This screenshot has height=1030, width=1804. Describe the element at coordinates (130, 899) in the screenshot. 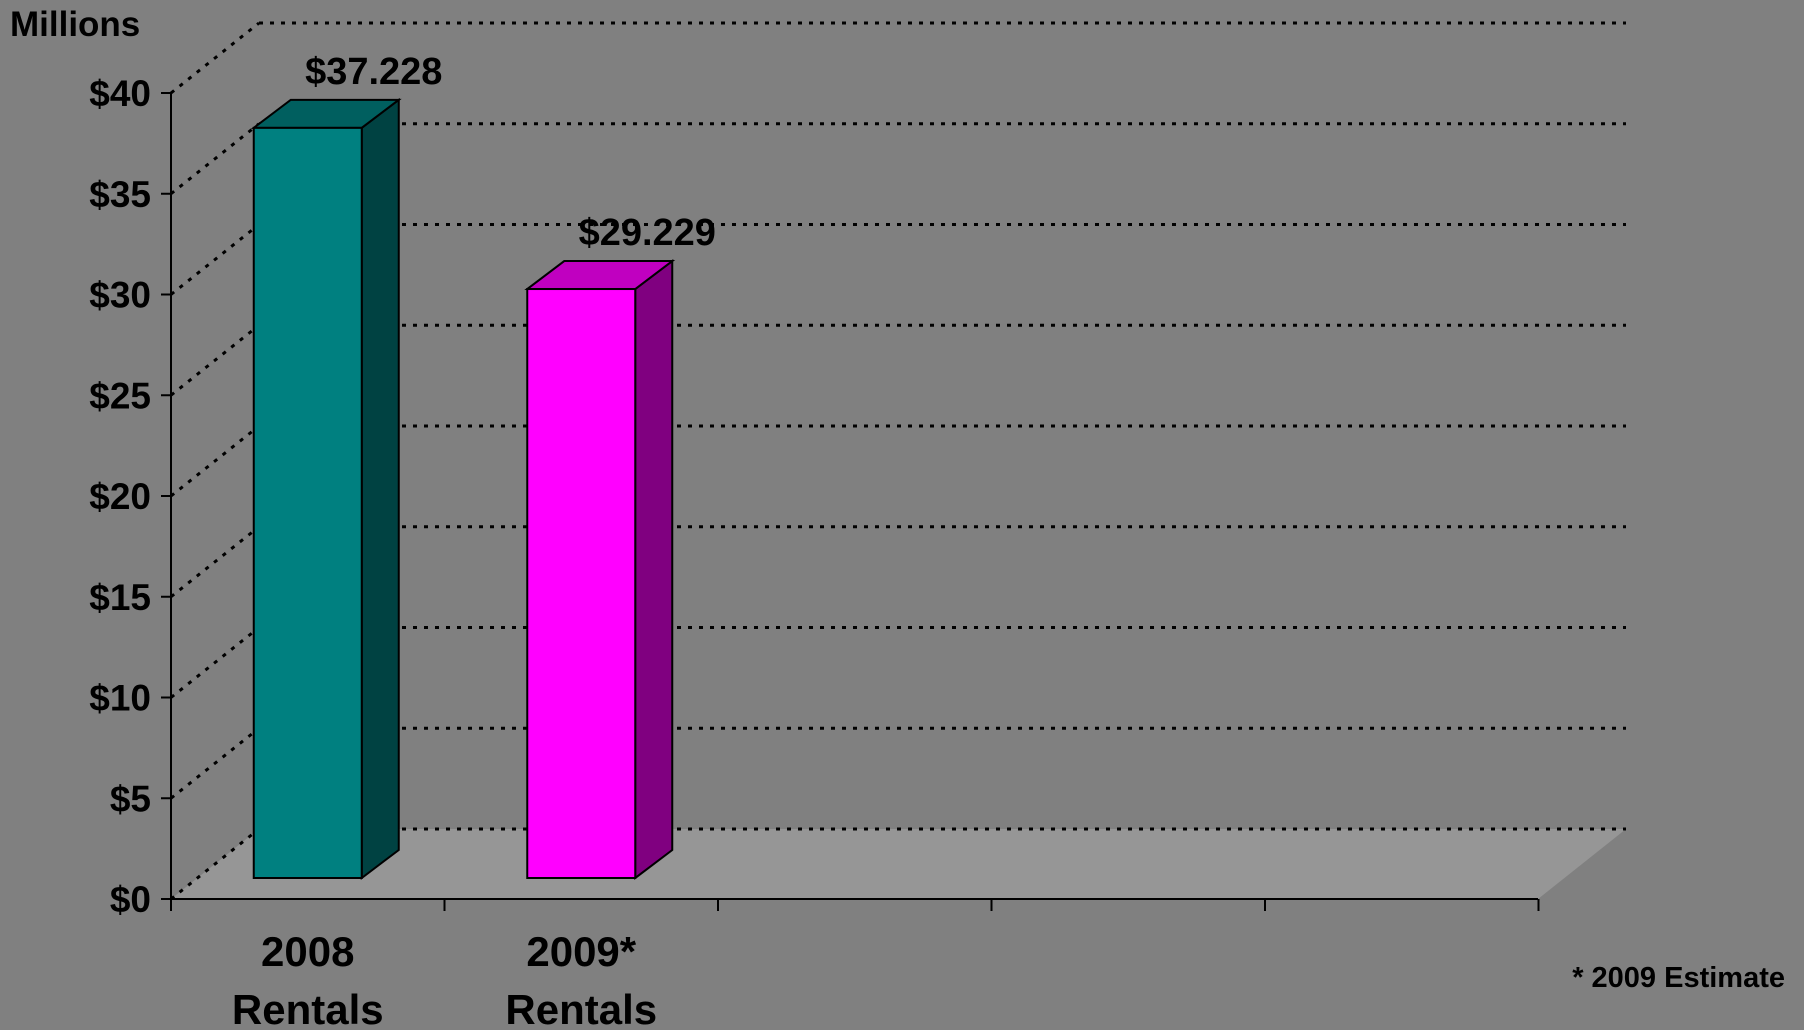

I see `y-tick-label: $0` at that location.